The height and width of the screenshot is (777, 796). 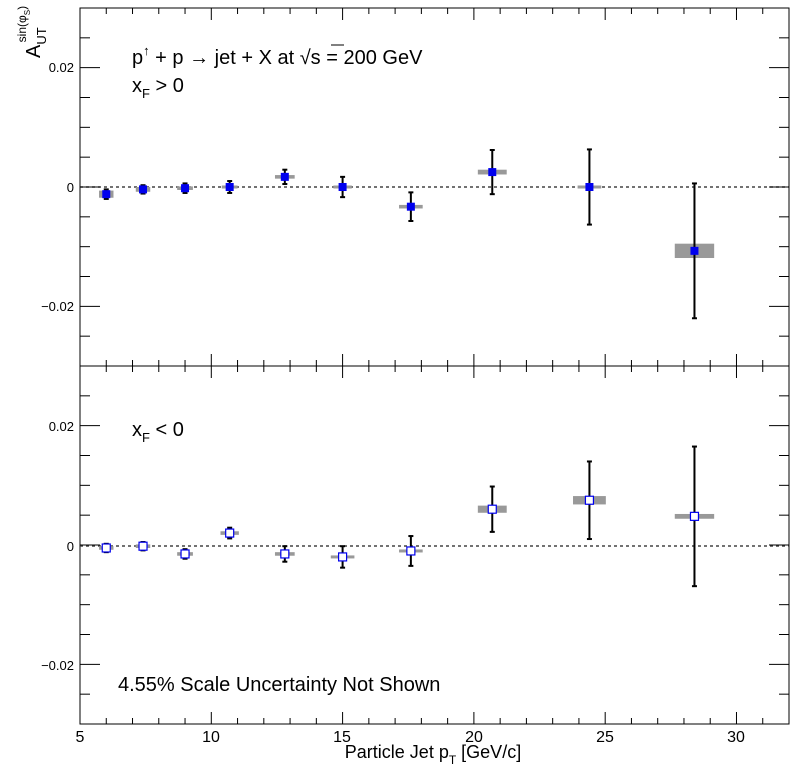 What do you see at coordinates (57, 306) in the screenshot?
I see `y-tick-label-top-neg-0.02: −0.02` at bounding box center [57, 306].